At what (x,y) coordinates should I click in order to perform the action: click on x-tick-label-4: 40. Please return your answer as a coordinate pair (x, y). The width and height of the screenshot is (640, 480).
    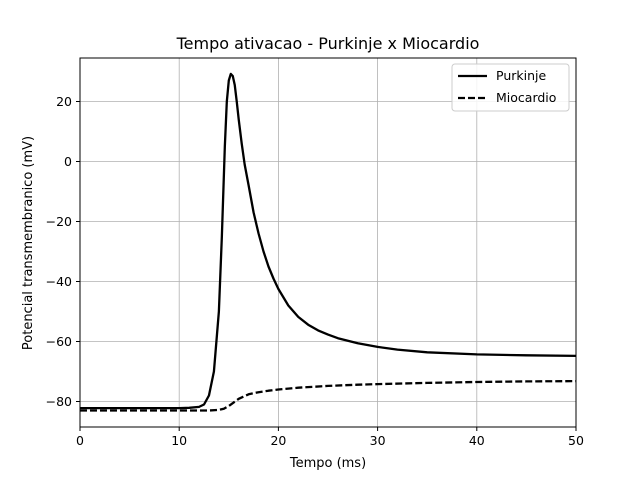
    Looking at the image, I should click on (477, 440).